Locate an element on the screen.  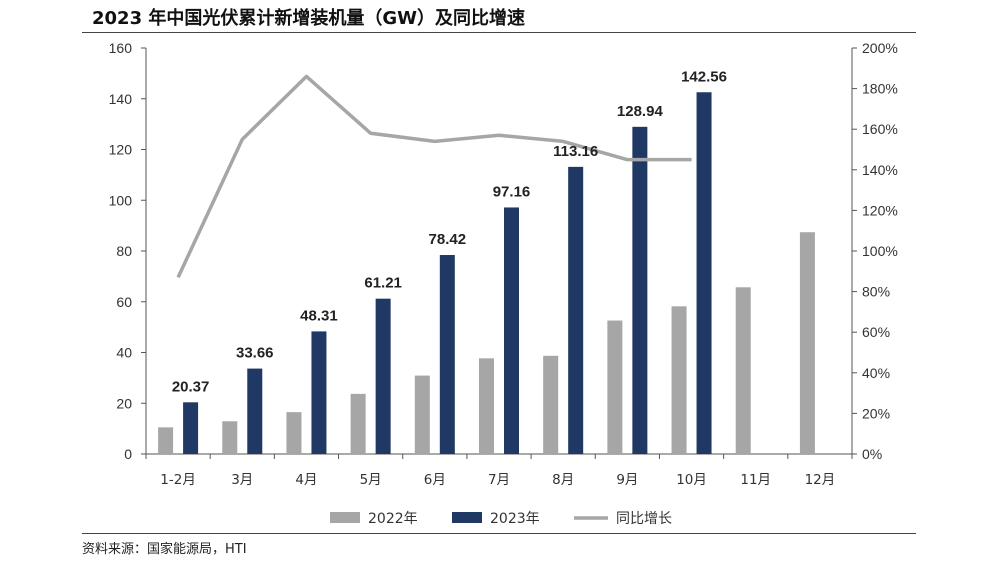
right-tick-label: 80% is located at coordinates (876, 292).